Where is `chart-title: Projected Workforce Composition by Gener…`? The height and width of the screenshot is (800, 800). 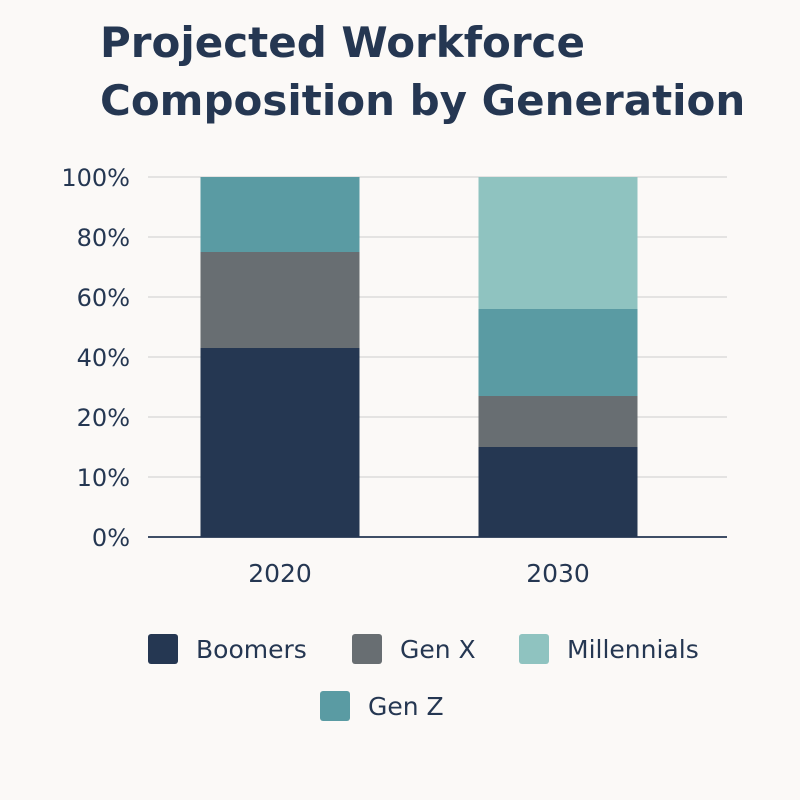
chart-title: Projected Workforce Composition by Gener… is located at coordinates (423, 71).